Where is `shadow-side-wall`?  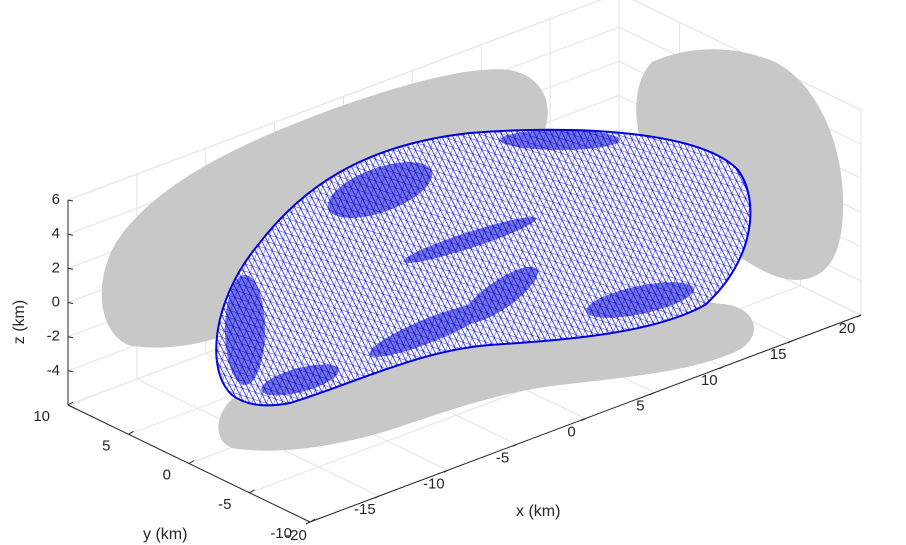 shadow-side-wall is located at coordinates (740, 164).